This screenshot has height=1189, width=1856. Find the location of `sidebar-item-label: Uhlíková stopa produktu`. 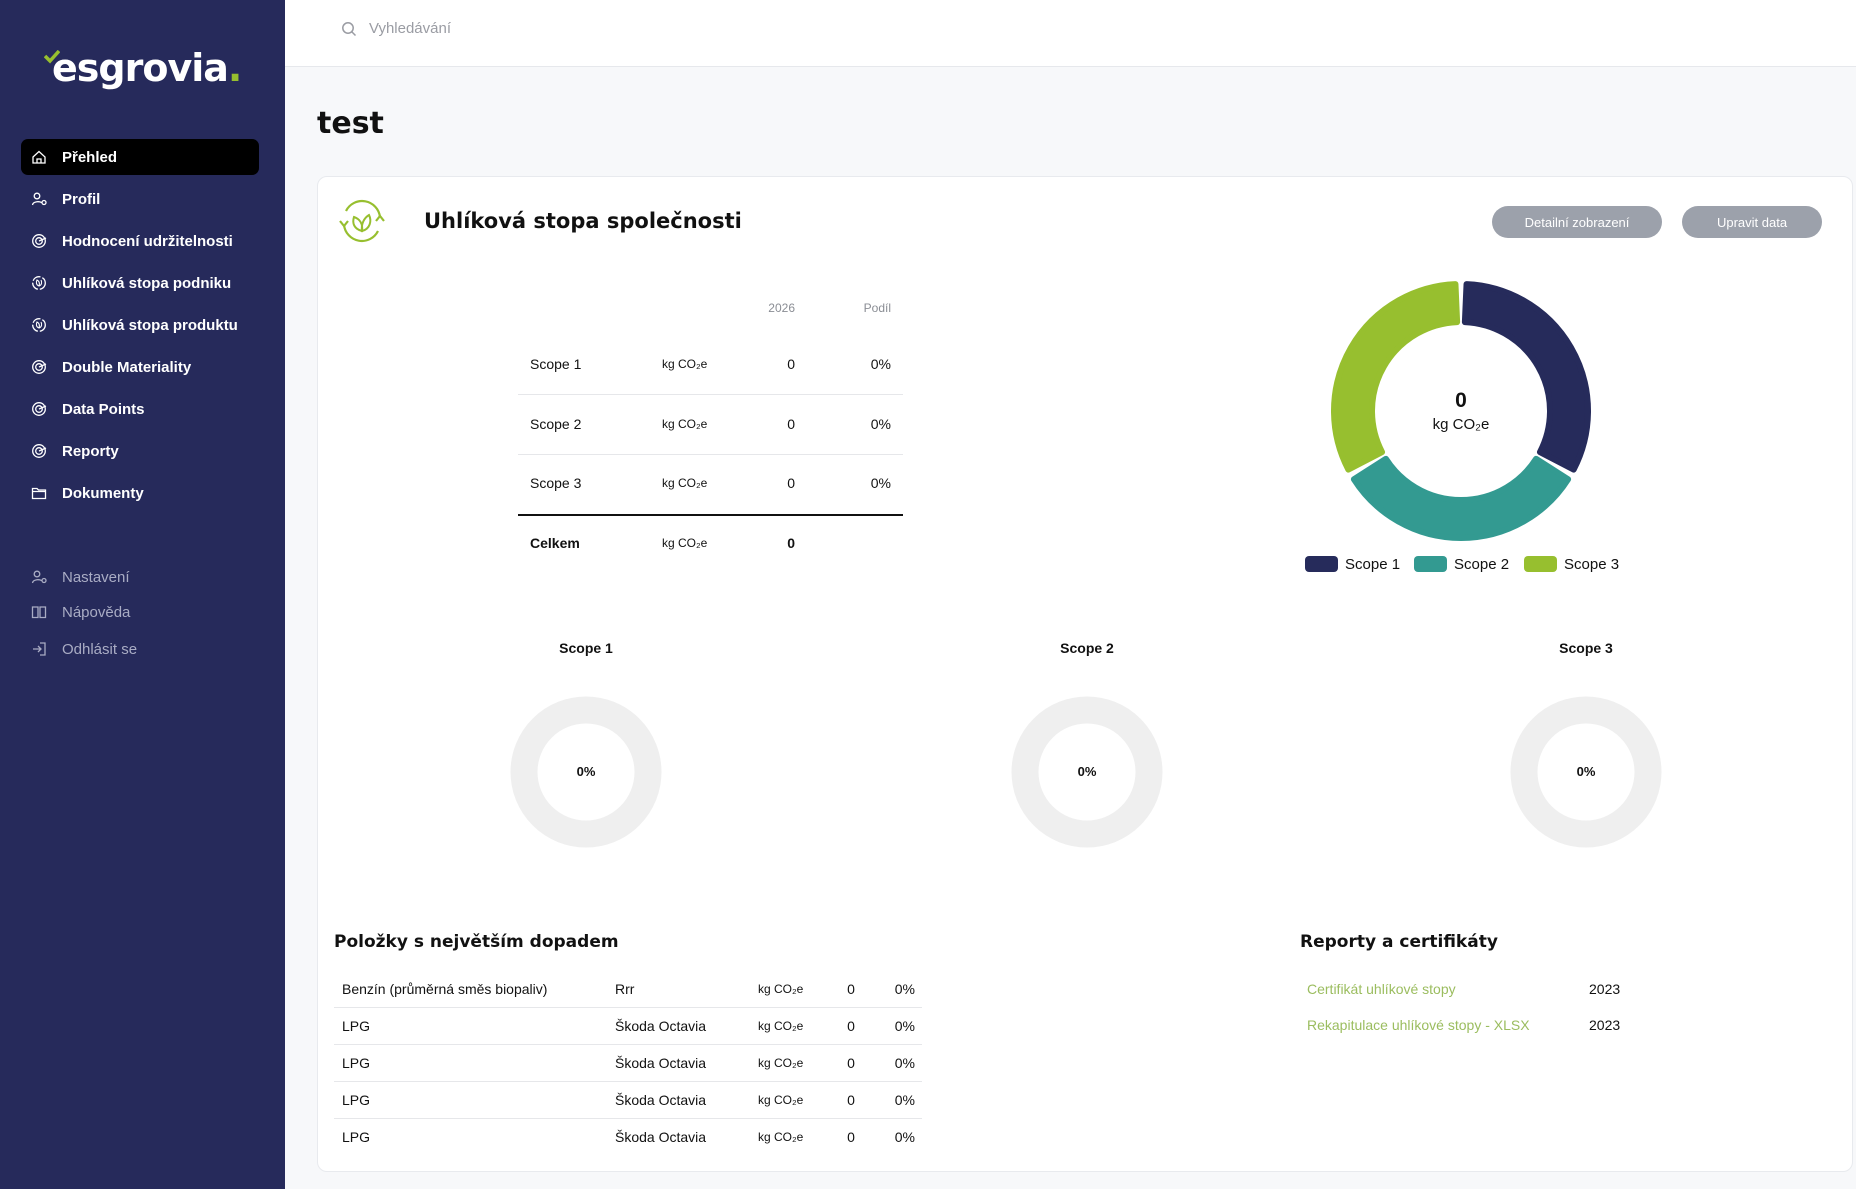

sidebar-item-label: Uhlíková stopa produktu is located at coordinates (150, 325).